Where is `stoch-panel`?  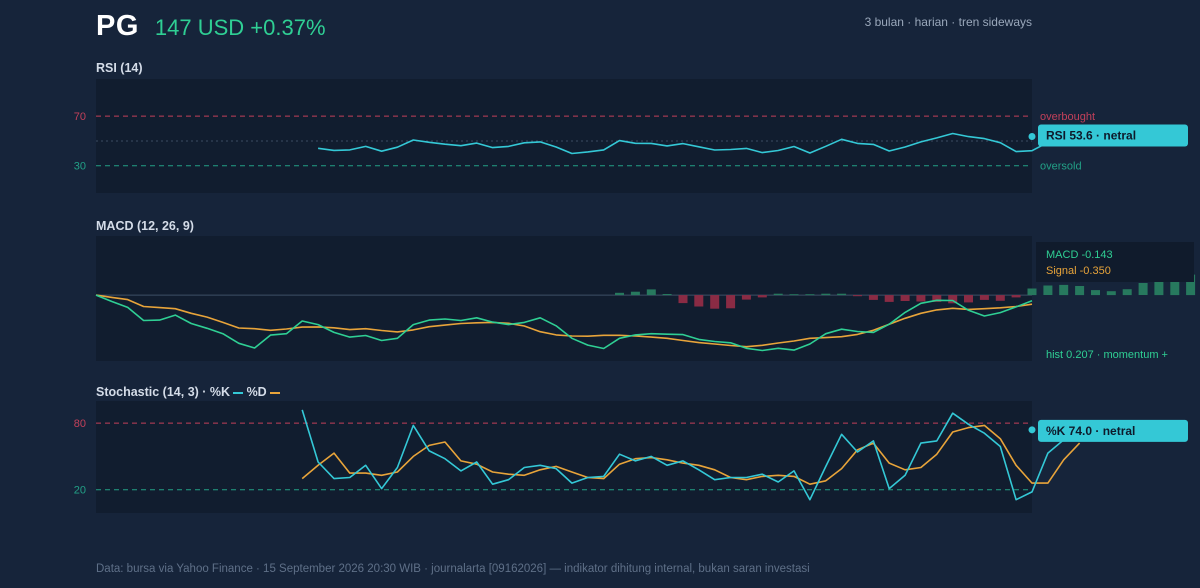
stoch-panel is located at coordinates (564, 457).